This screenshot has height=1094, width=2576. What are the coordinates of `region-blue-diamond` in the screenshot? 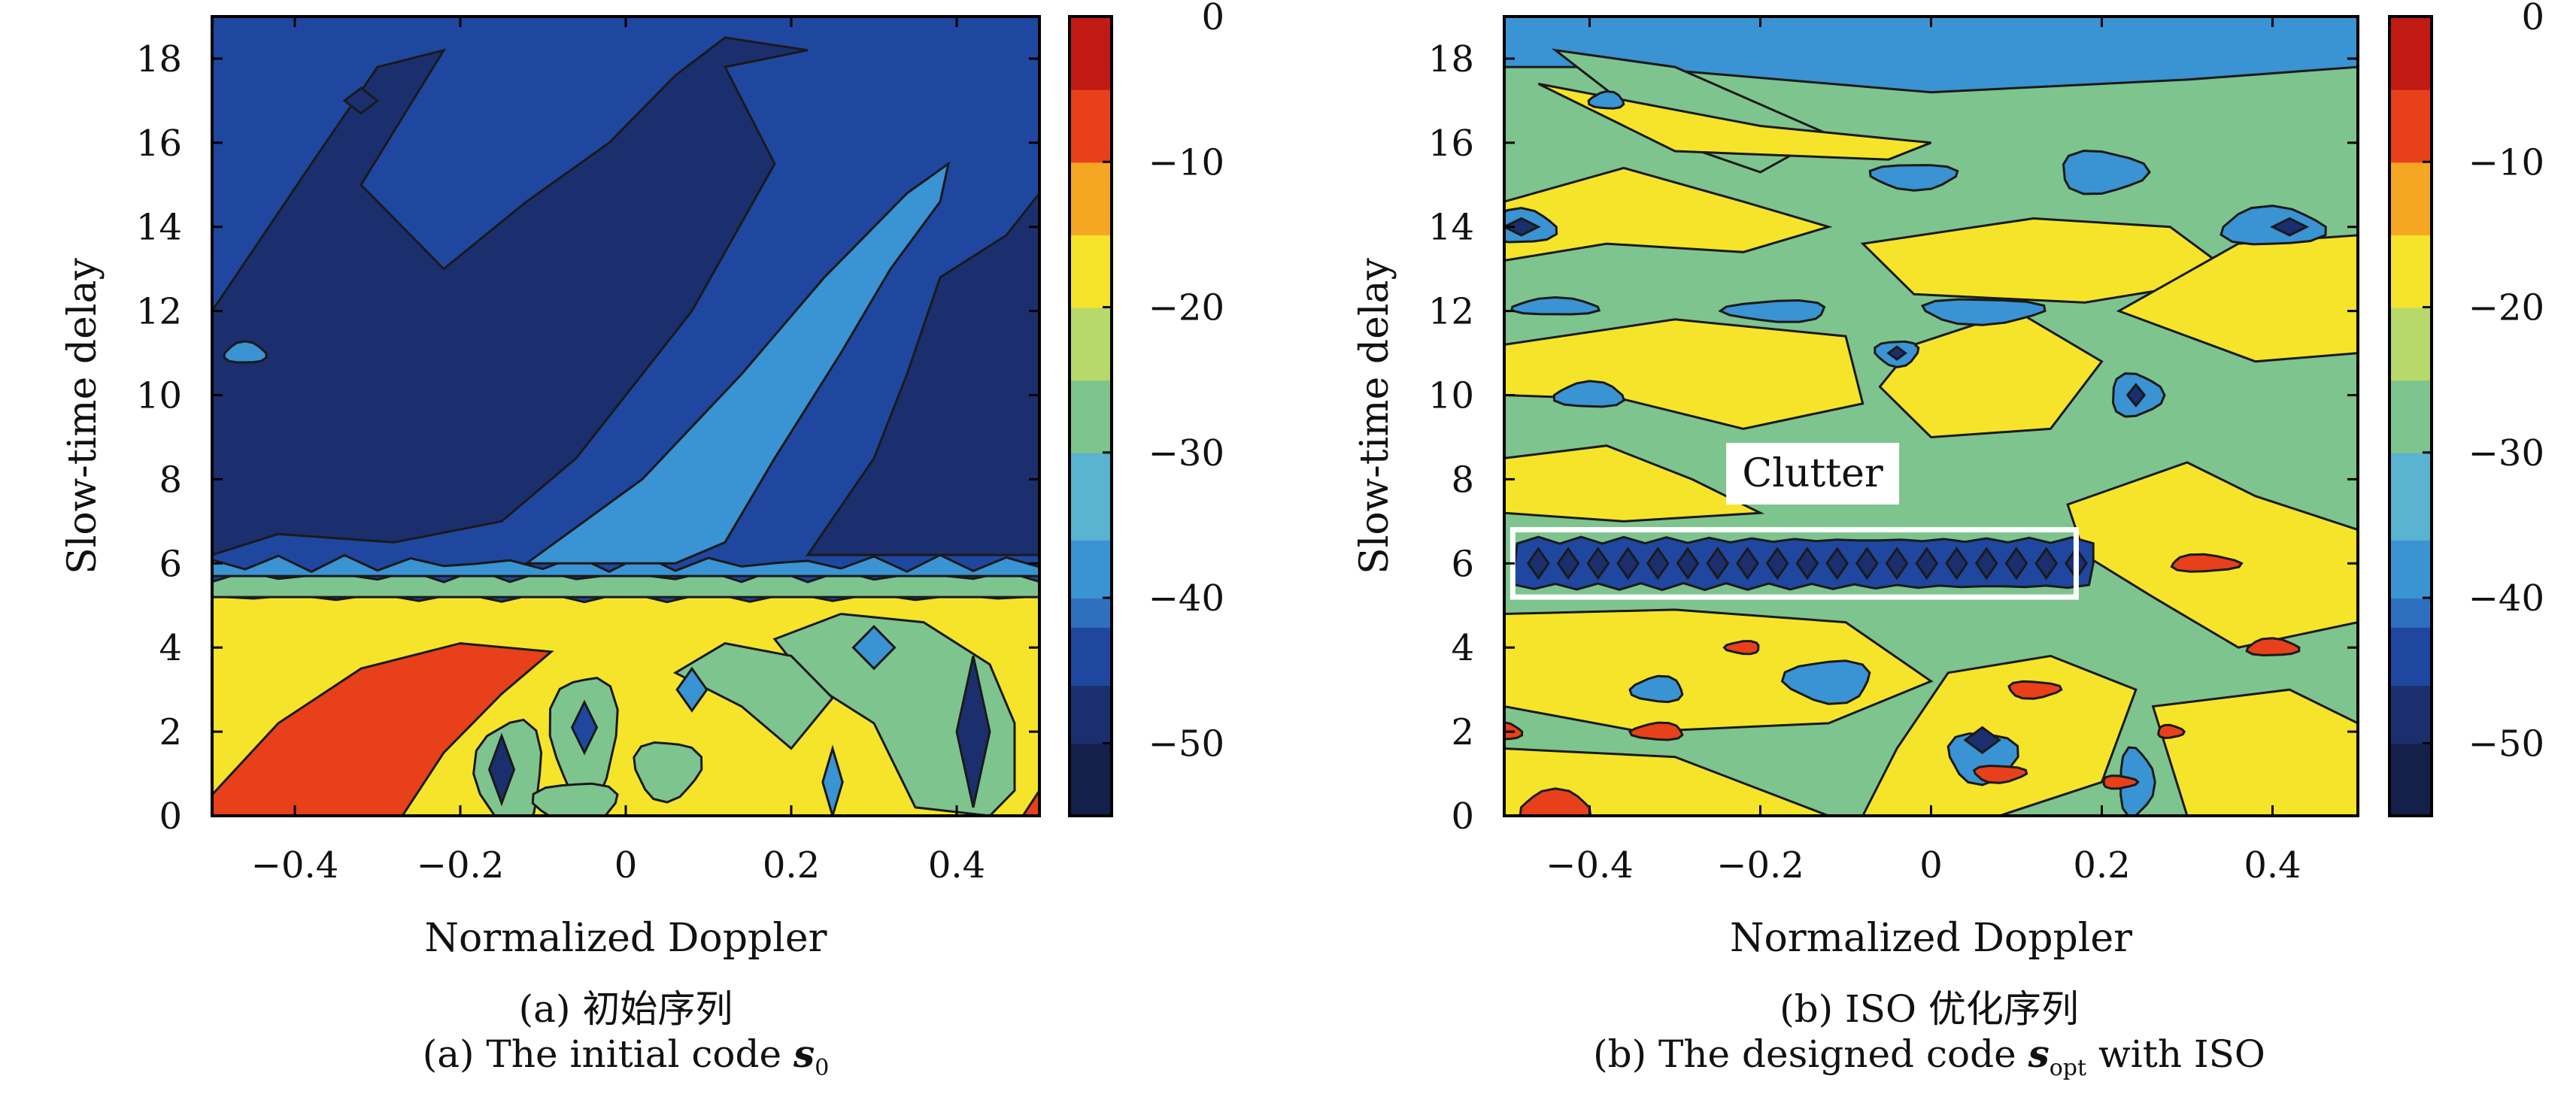 It's located at (874, 648).